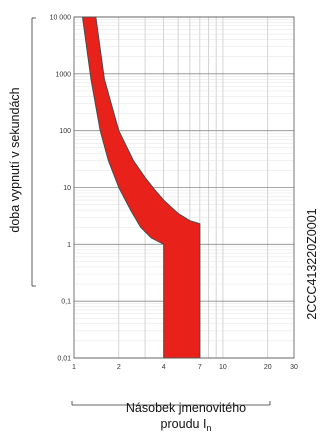 Image resolution: width=323 pixels, height=436 pixels. Describe the element at coordinates (200, 367) in the screenshot. I see `x-tick-label: 7` at that location.